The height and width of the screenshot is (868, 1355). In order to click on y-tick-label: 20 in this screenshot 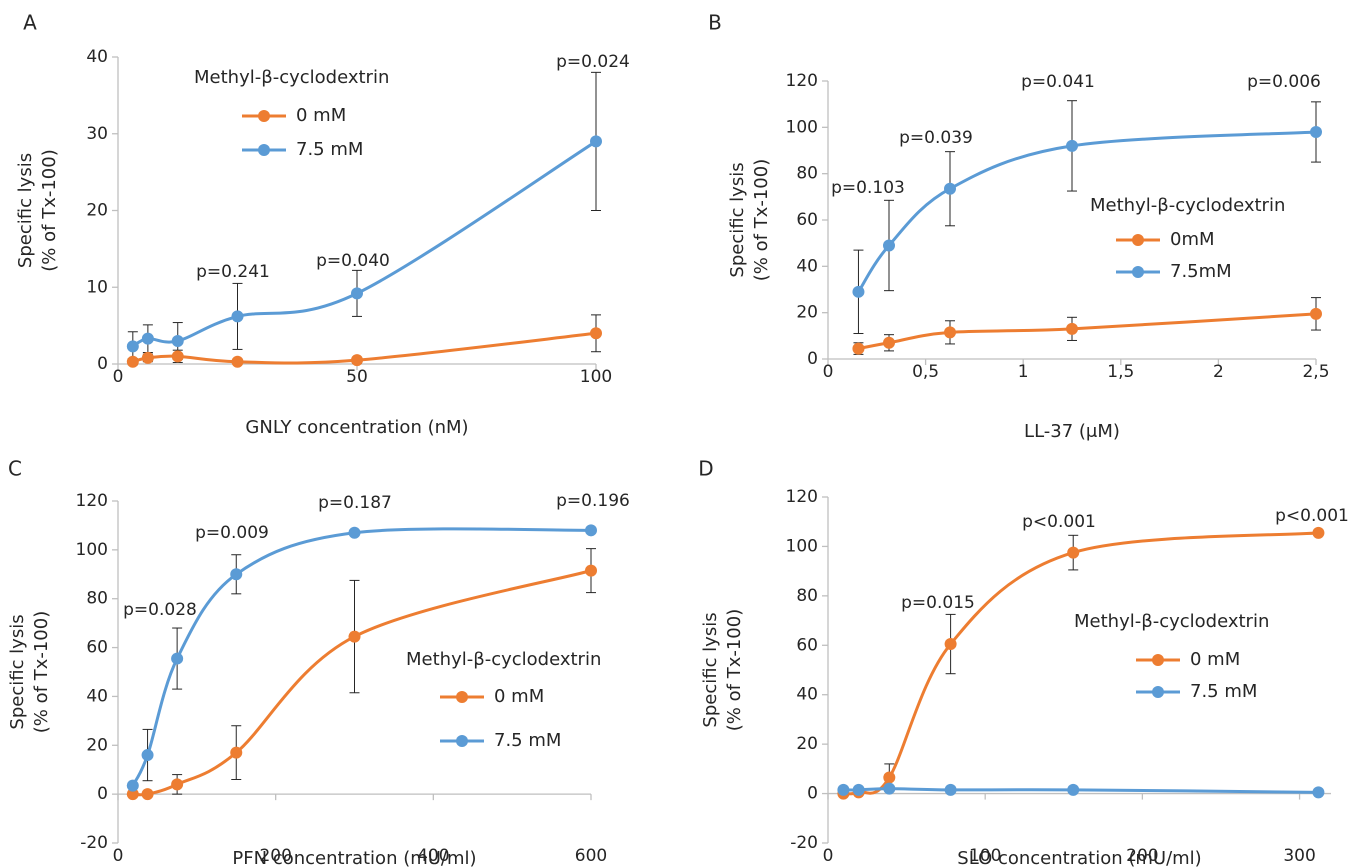, I will do `click(807, 313)`.